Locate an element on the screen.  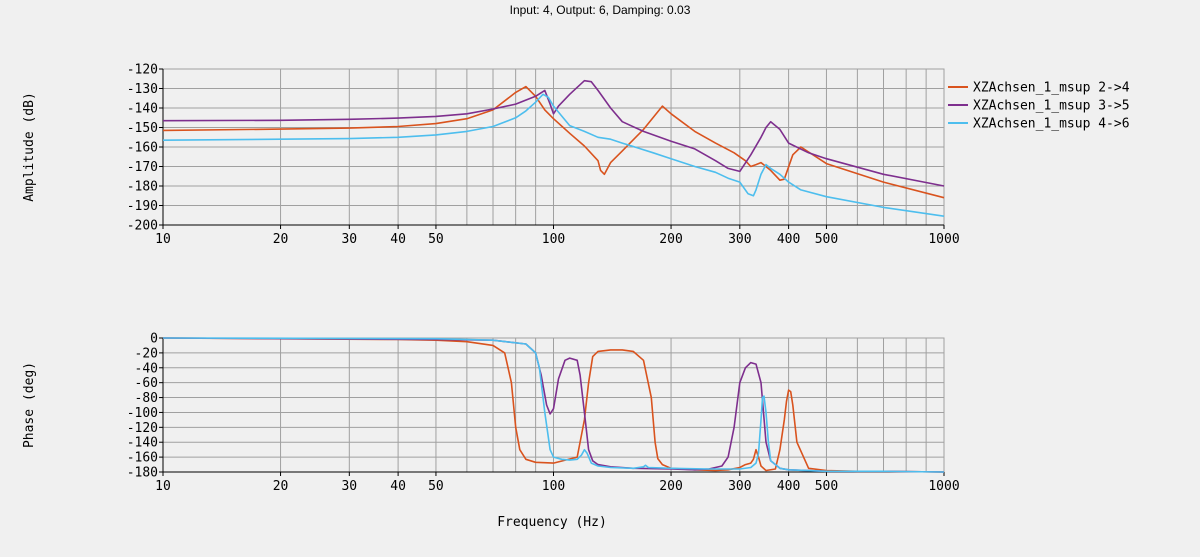
phase-y-tick-label: -140 is located at coordinates (142, 443).